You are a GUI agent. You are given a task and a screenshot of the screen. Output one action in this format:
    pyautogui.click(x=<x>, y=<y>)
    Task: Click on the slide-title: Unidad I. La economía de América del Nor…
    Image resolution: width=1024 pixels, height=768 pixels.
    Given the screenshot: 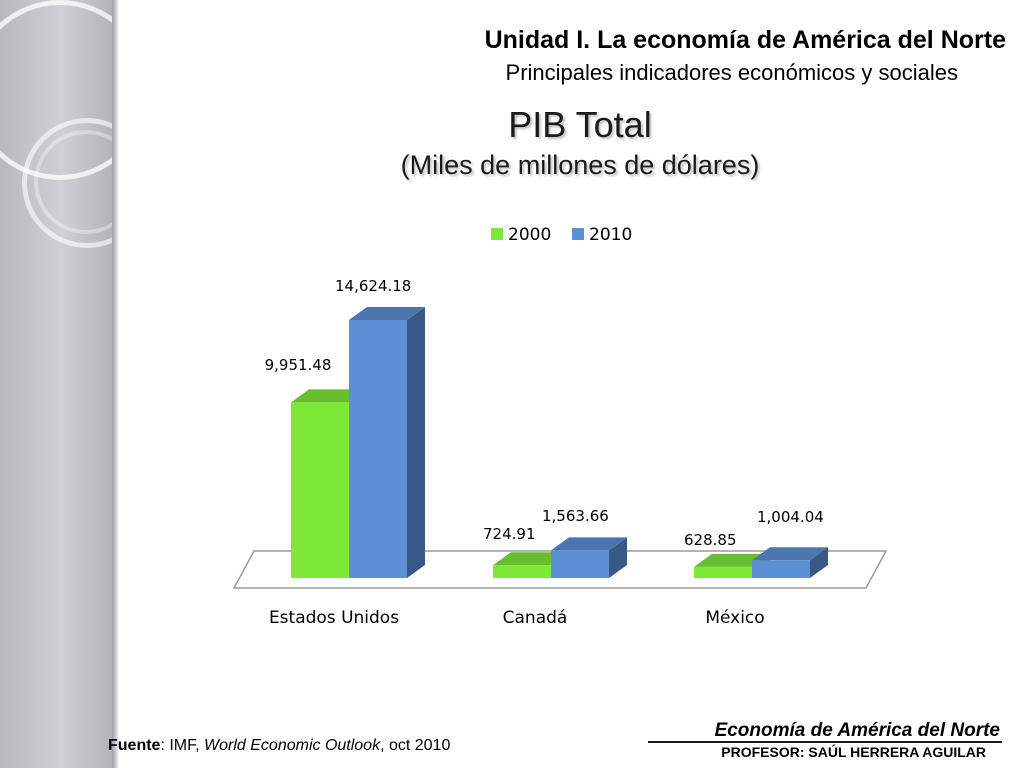 What is the action you would take?
    pyautogui.click(x=745, y=40)
    